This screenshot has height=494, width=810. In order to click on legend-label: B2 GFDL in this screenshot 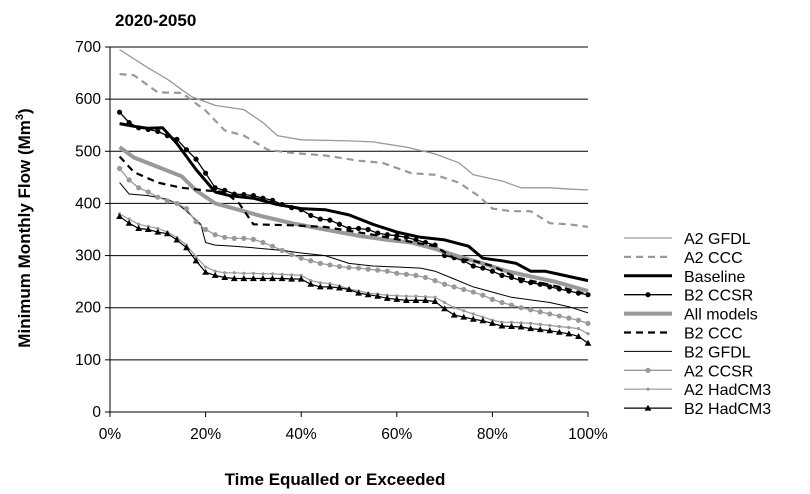, I will do `click(717, 352)`.